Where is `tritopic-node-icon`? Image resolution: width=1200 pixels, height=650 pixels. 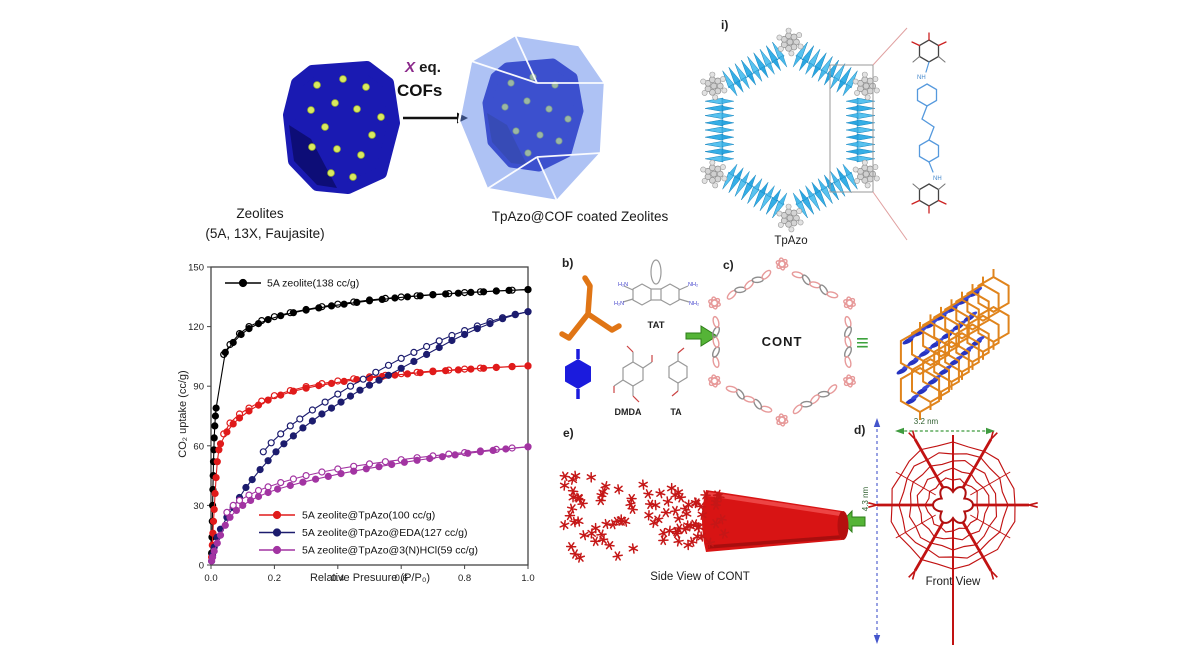 tritopic-node-icon is located at coordinates (590, 308).